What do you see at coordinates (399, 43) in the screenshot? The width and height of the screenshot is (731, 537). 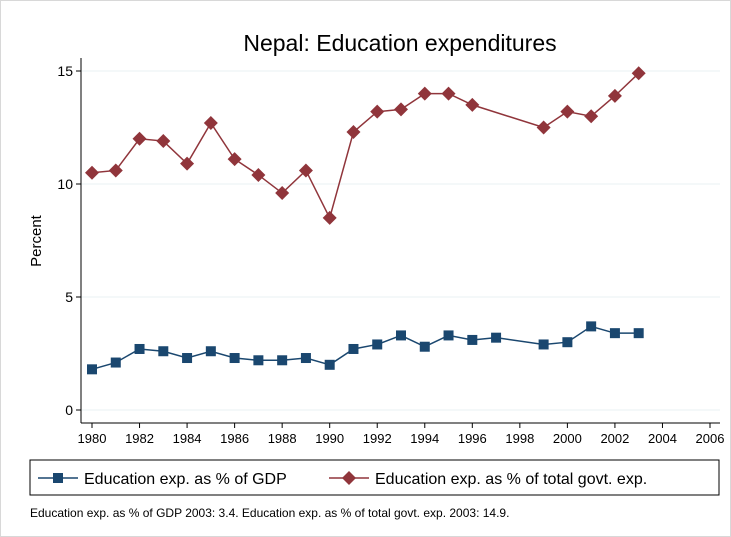 I see `chart-title: Nepal: Education expenditures` at bounding box center [399, 43].